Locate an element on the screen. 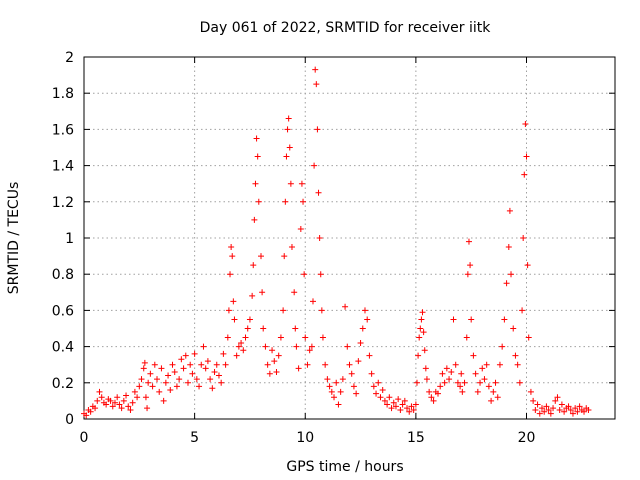 The image size is (640, 480). y-tick-label: 1.8 is located at coordinates (63, 94).